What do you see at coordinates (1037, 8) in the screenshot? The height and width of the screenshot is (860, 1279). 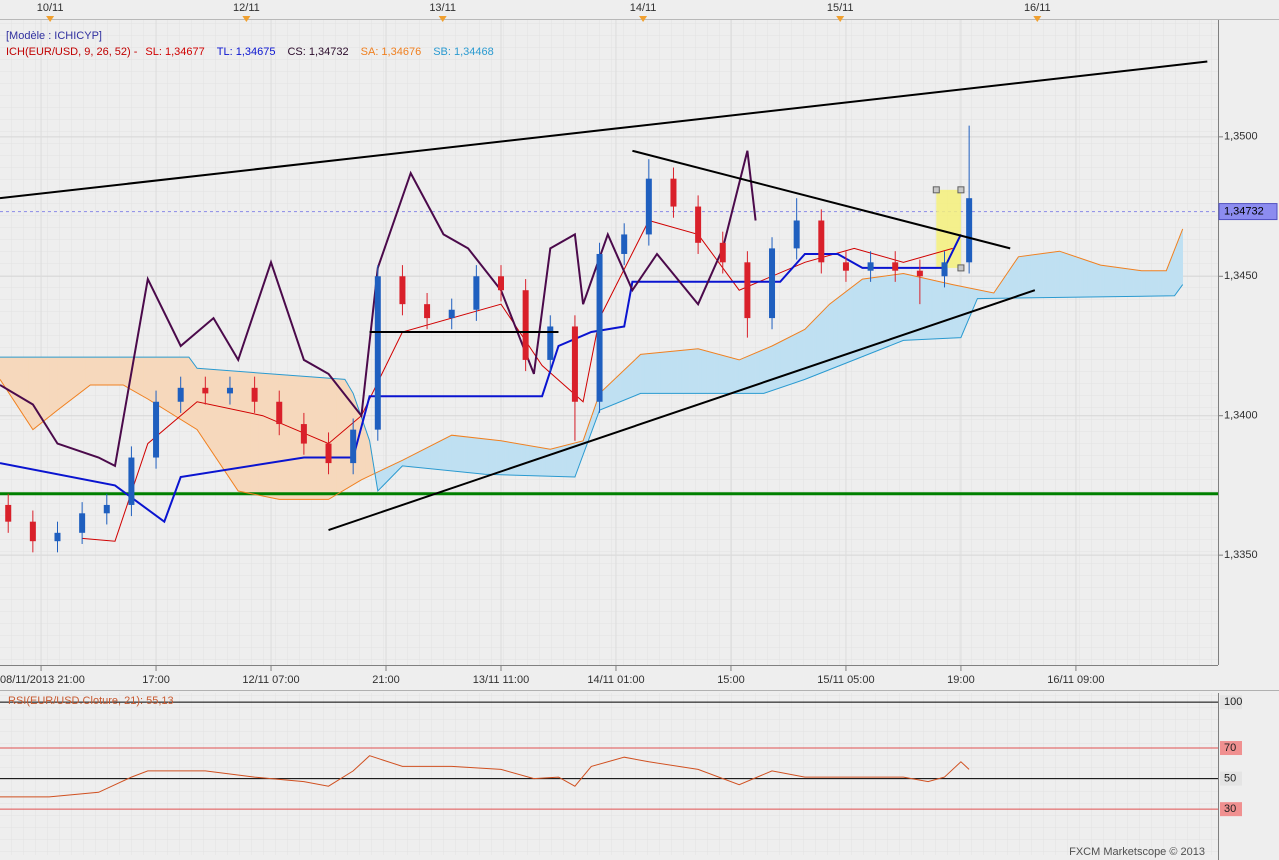 I see `date-label: 16/11` at bounding box center [1037, 8].